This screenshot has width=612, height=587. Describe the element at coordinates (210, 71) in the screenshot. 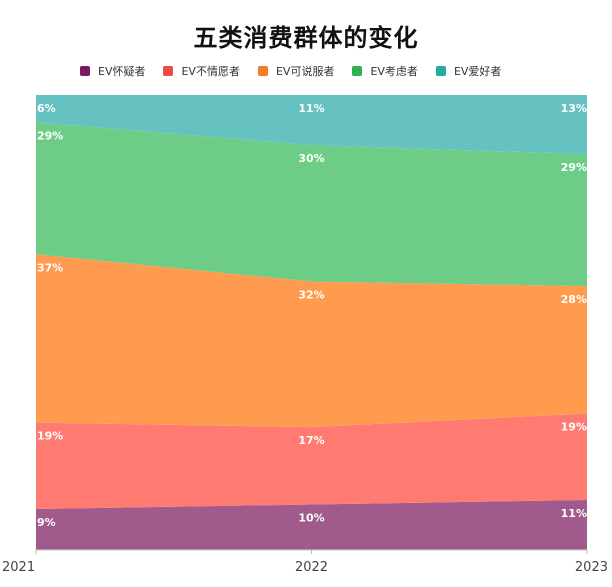

I see `legend-label: EV不情愿者` at that location.